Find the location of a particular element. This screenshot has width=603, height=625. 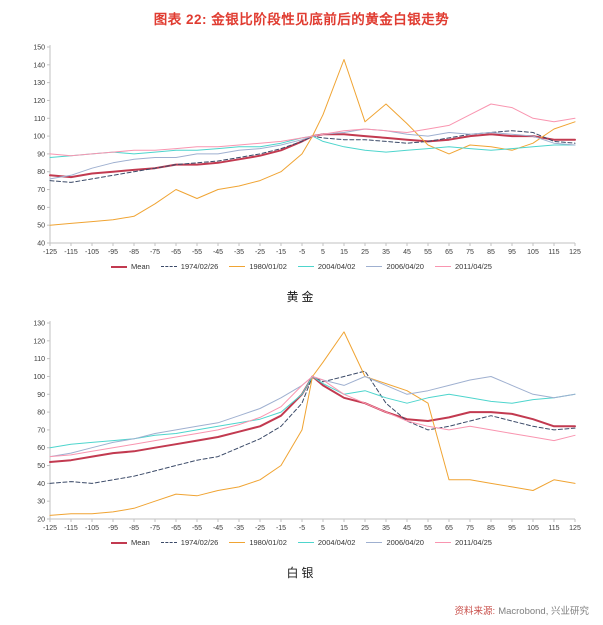

svg-text: 35 is located at coordinates (386, 252).